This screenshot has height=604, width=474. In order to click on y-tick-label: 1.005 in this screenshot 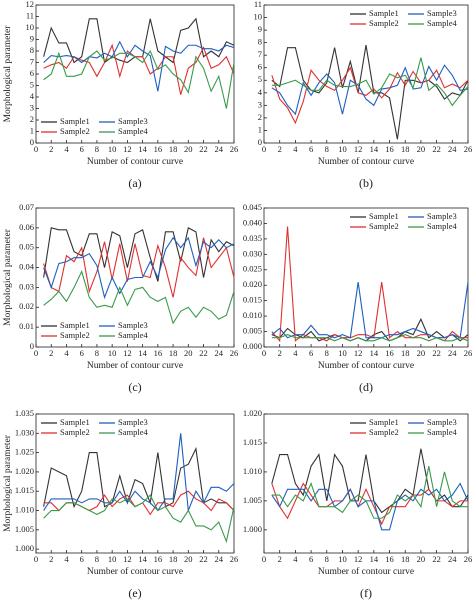, I will do `click(24, 529)`.